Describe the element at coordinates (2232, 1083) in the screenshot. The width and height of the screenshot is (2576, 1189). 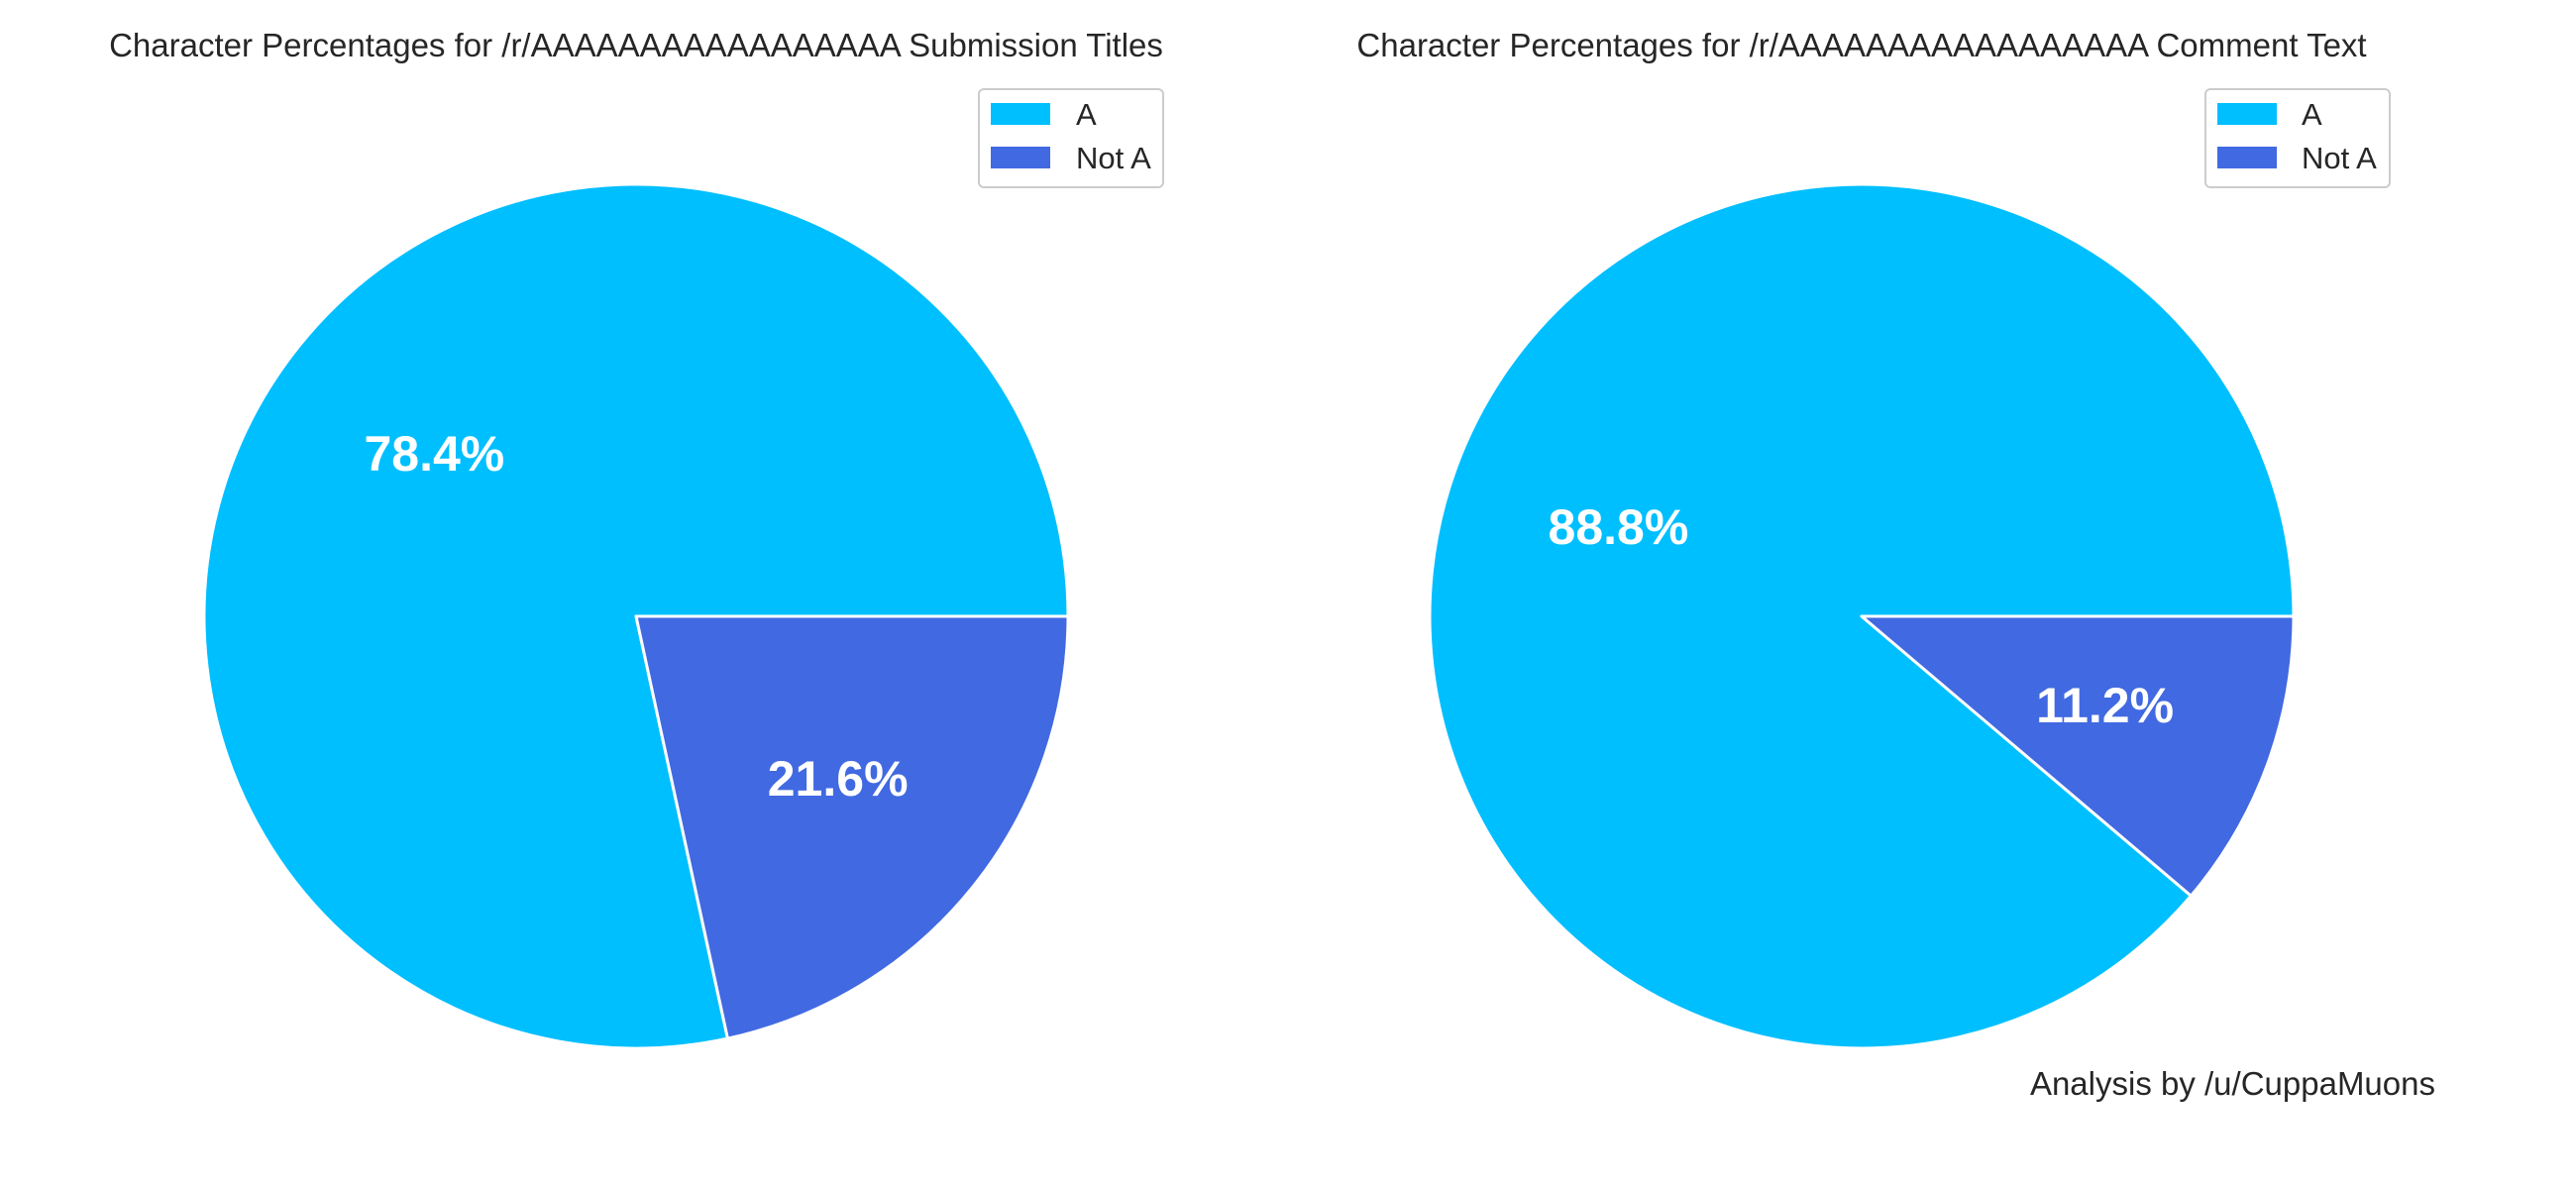
I see `credit-text: Analysis by /u/CuppaMuons` at that location.